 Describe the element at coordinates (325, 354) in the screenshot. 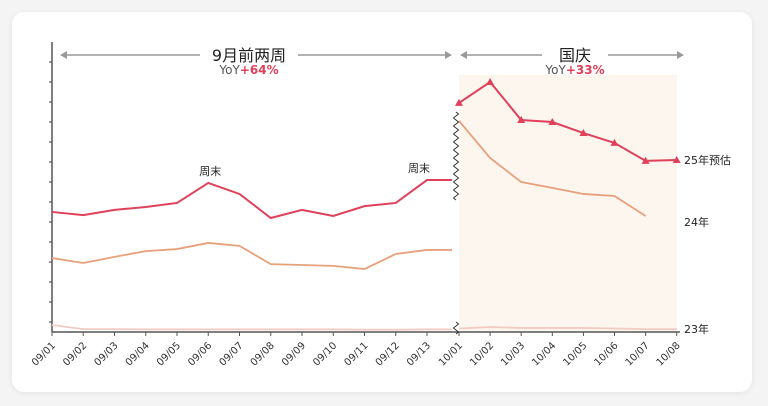

I see `x-tick-label: 09/10` at that location.